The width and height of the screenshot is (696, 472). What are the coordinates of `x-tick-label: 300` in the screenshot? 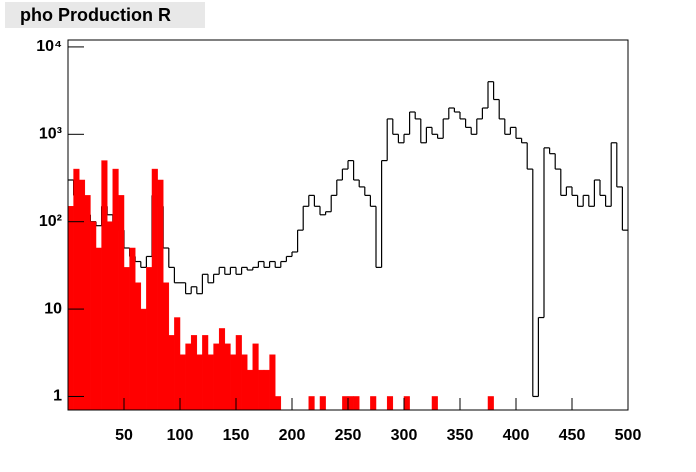 It's located at (404, 435).